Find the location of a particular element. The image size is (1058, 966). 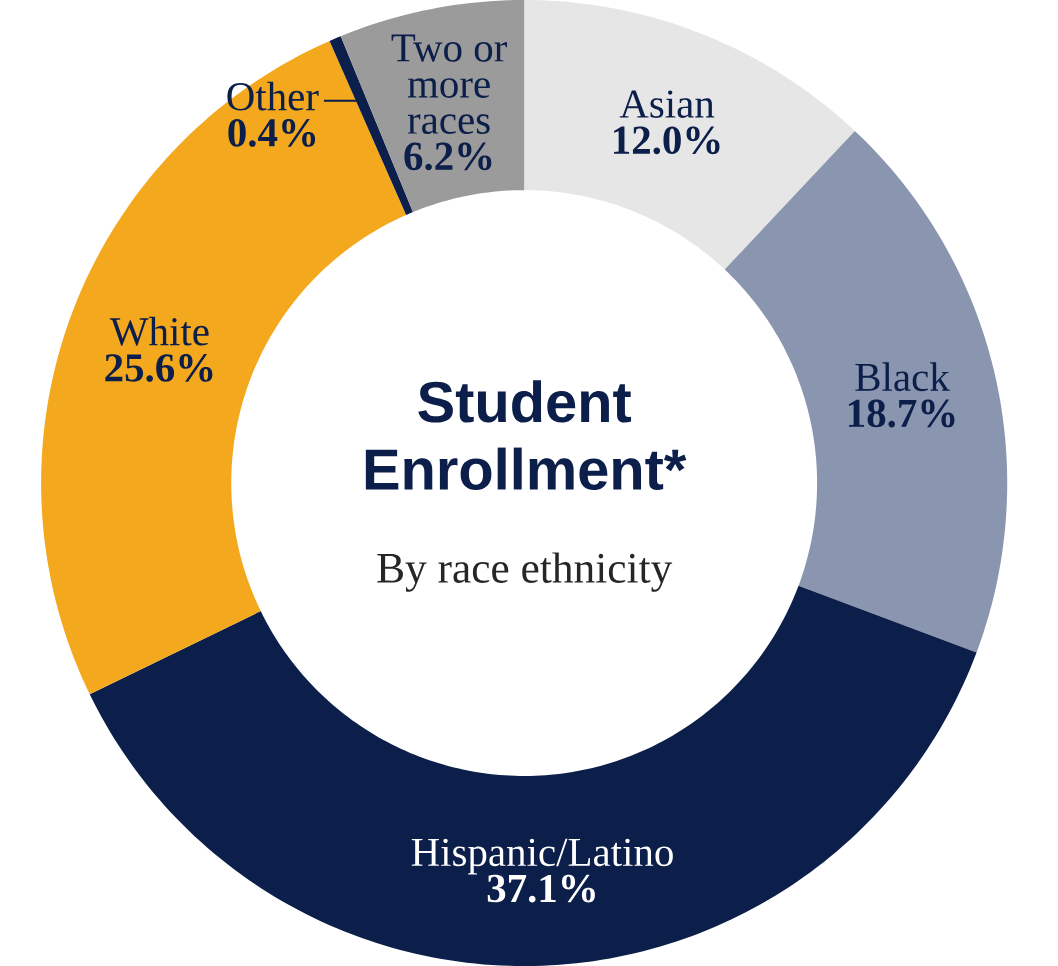

data-label: 0.4% is located at coordinates (272, 133).